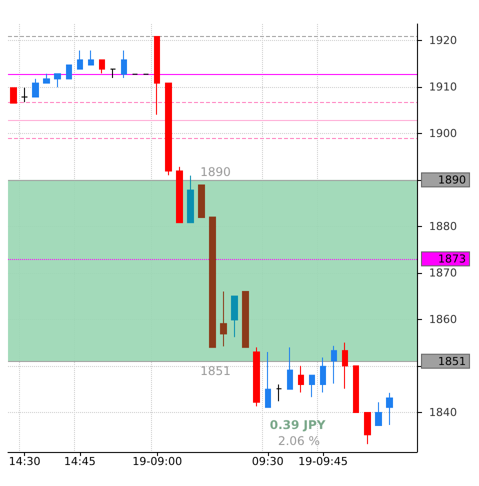 This screenshot has width=479, height=486. I want to click on annotation: 1890, so click(215, 172).